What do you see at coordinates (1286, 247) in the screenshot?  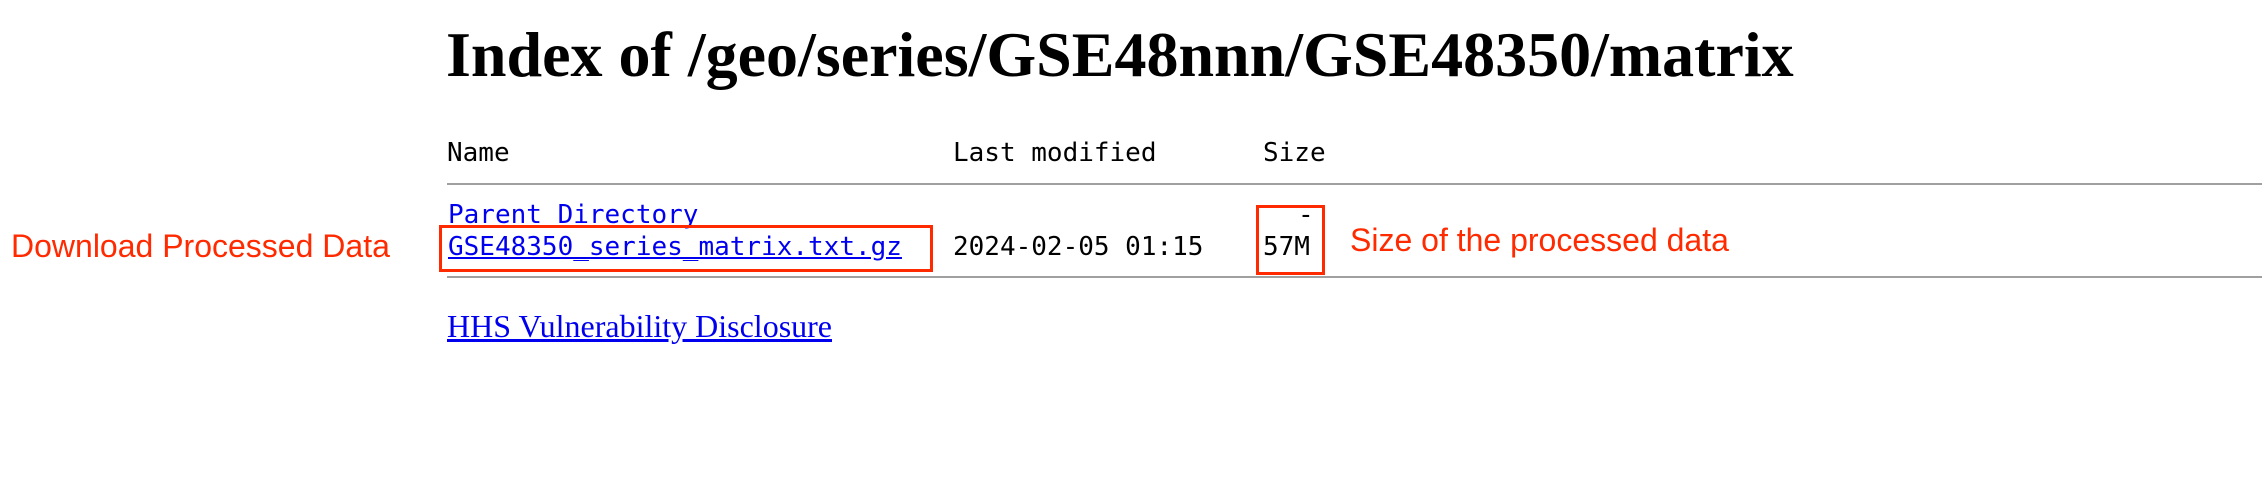 I see `series-matrix-size: 57M` at bounding box center [1286, 247].